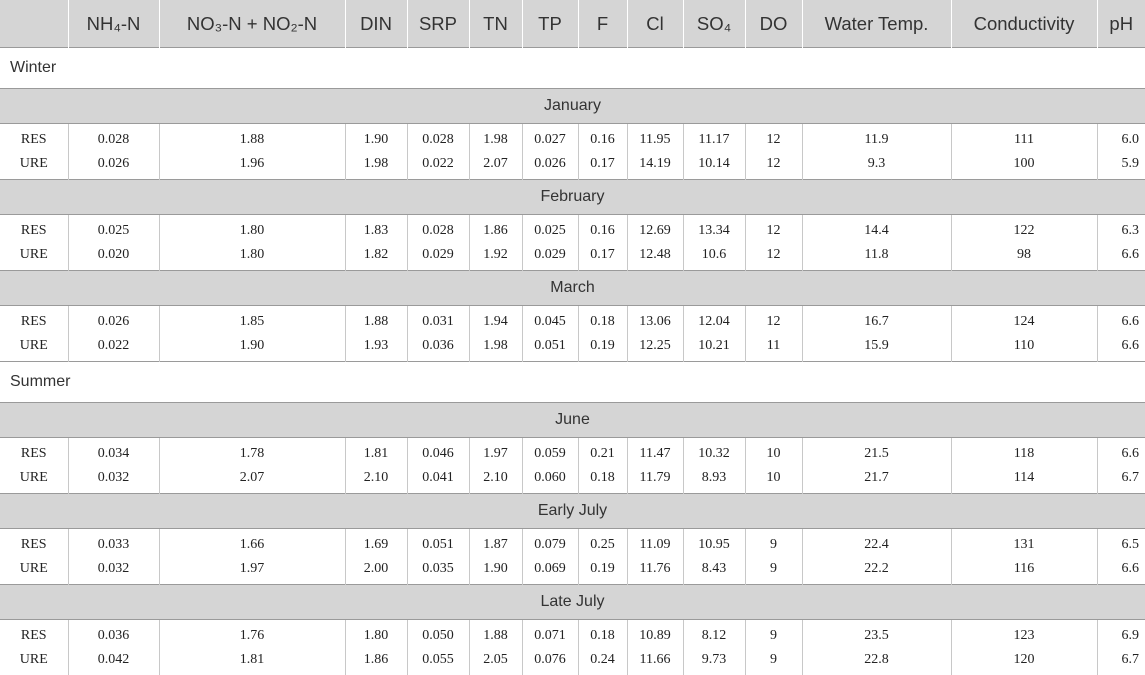 This screenshot has height=675, width=1145. I want to click on season-label: Winter, so click(572, 68).